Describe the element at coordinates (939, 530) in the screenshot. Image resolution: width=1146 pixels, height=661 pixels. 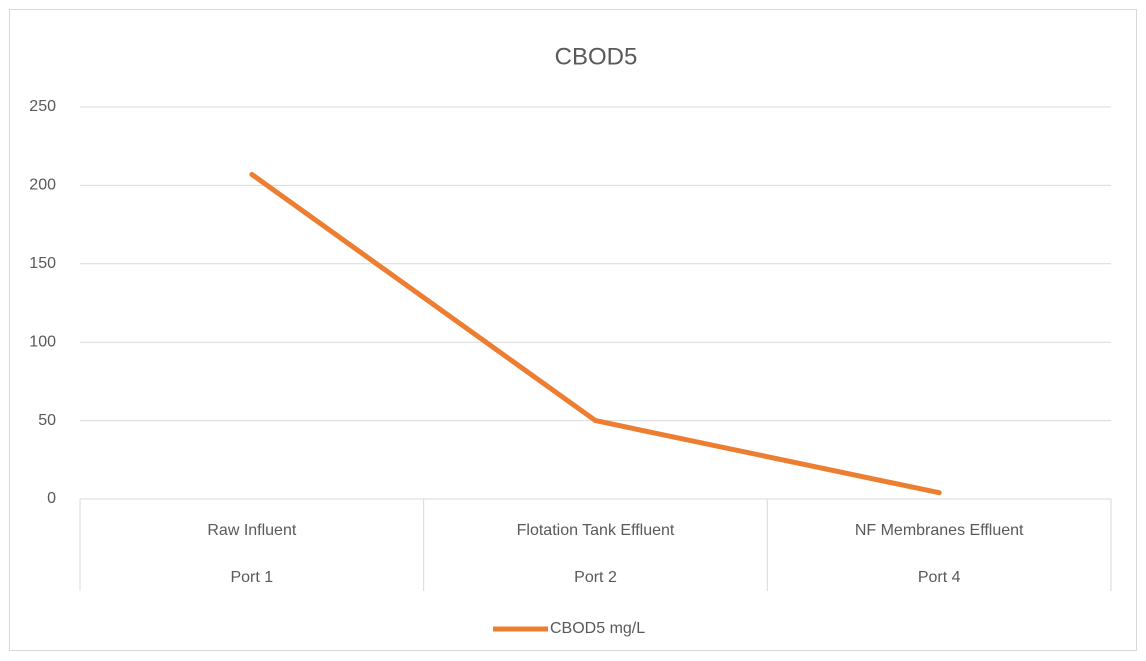
I see `x-tick-label: NF Membranes Effluent` at that location.